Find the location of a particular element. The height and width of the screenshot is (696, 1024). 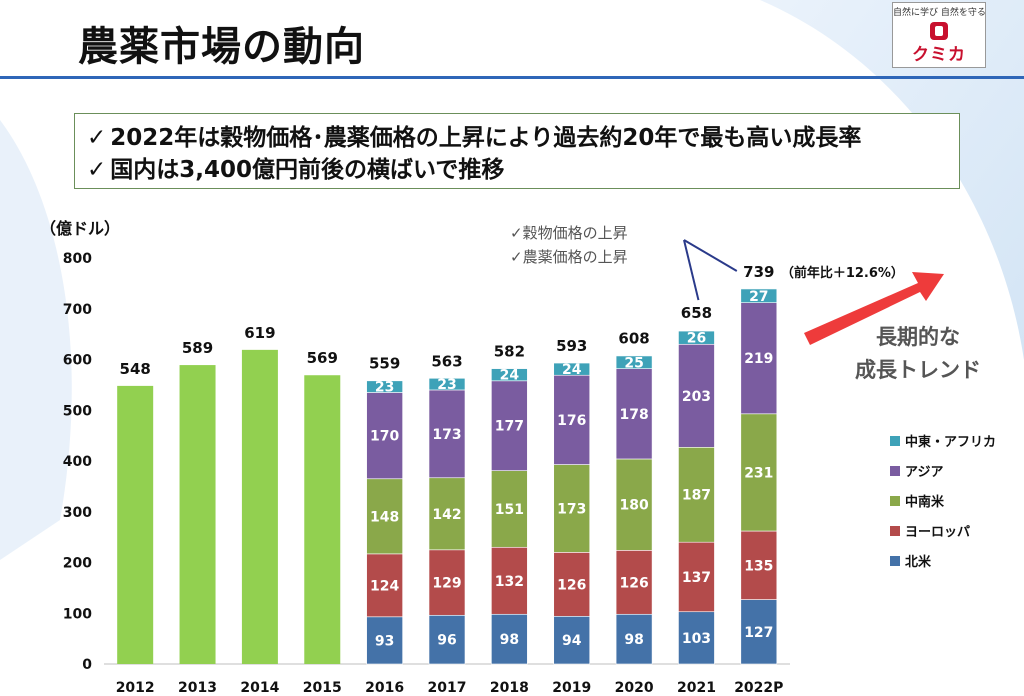

segment-value-label: 142 is located at coordinates (446, 515).